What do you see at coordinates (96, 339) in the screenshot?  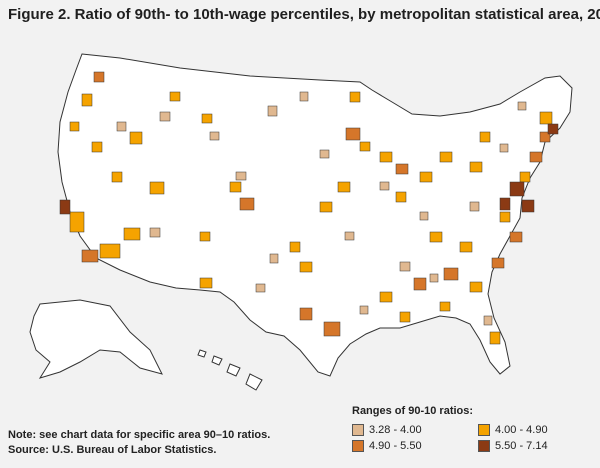 I see `alaska-outline` at bounding box center [96, 339].